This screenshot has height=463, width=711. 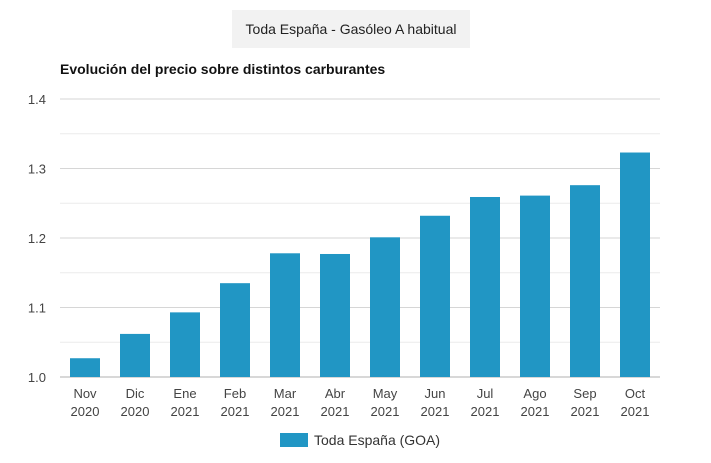 What do you see at coordinates (37, 99) in the screenshot?
I see `y-tick-label: 1.4` at bounding box center [37, 99].